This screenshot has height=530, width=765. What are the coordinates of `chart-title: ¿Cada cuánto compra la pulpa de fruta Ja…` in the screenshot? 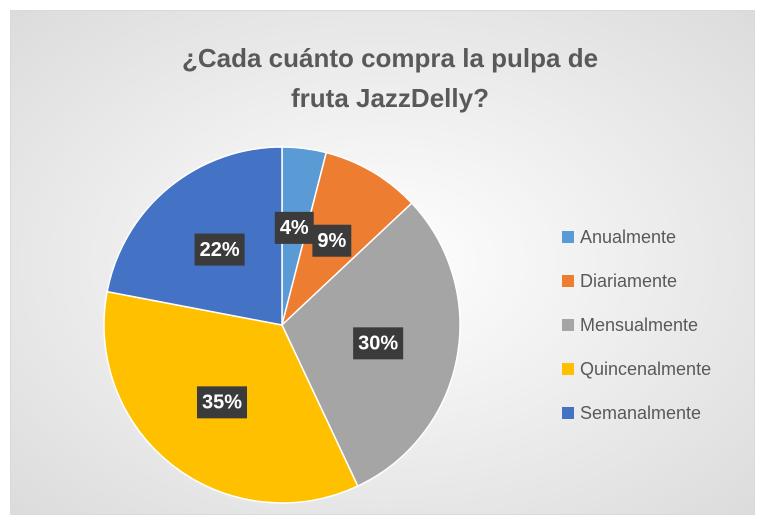 It's located at (390, 78).